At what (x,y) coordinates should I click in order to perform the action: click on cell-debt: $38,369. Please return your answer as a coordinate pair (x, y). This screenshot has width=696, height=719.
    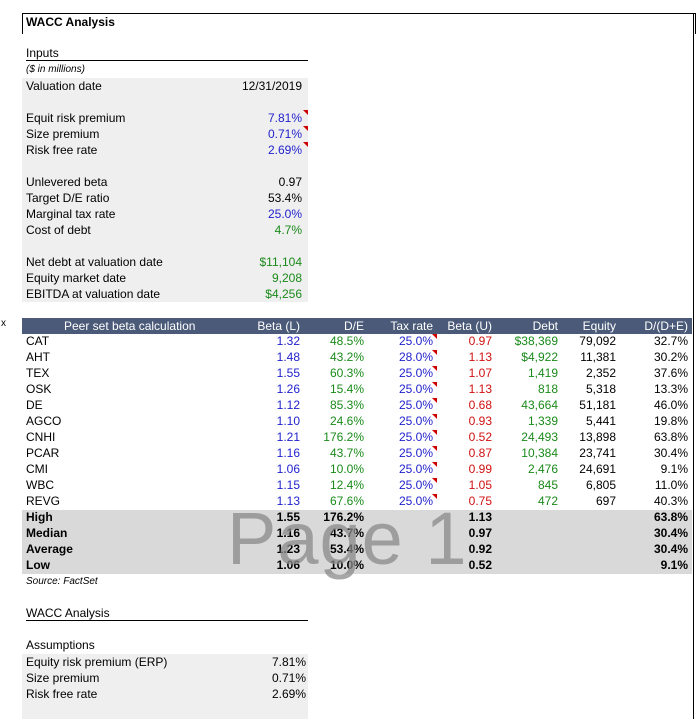
    Looking at the image, I should click on (536, 341).